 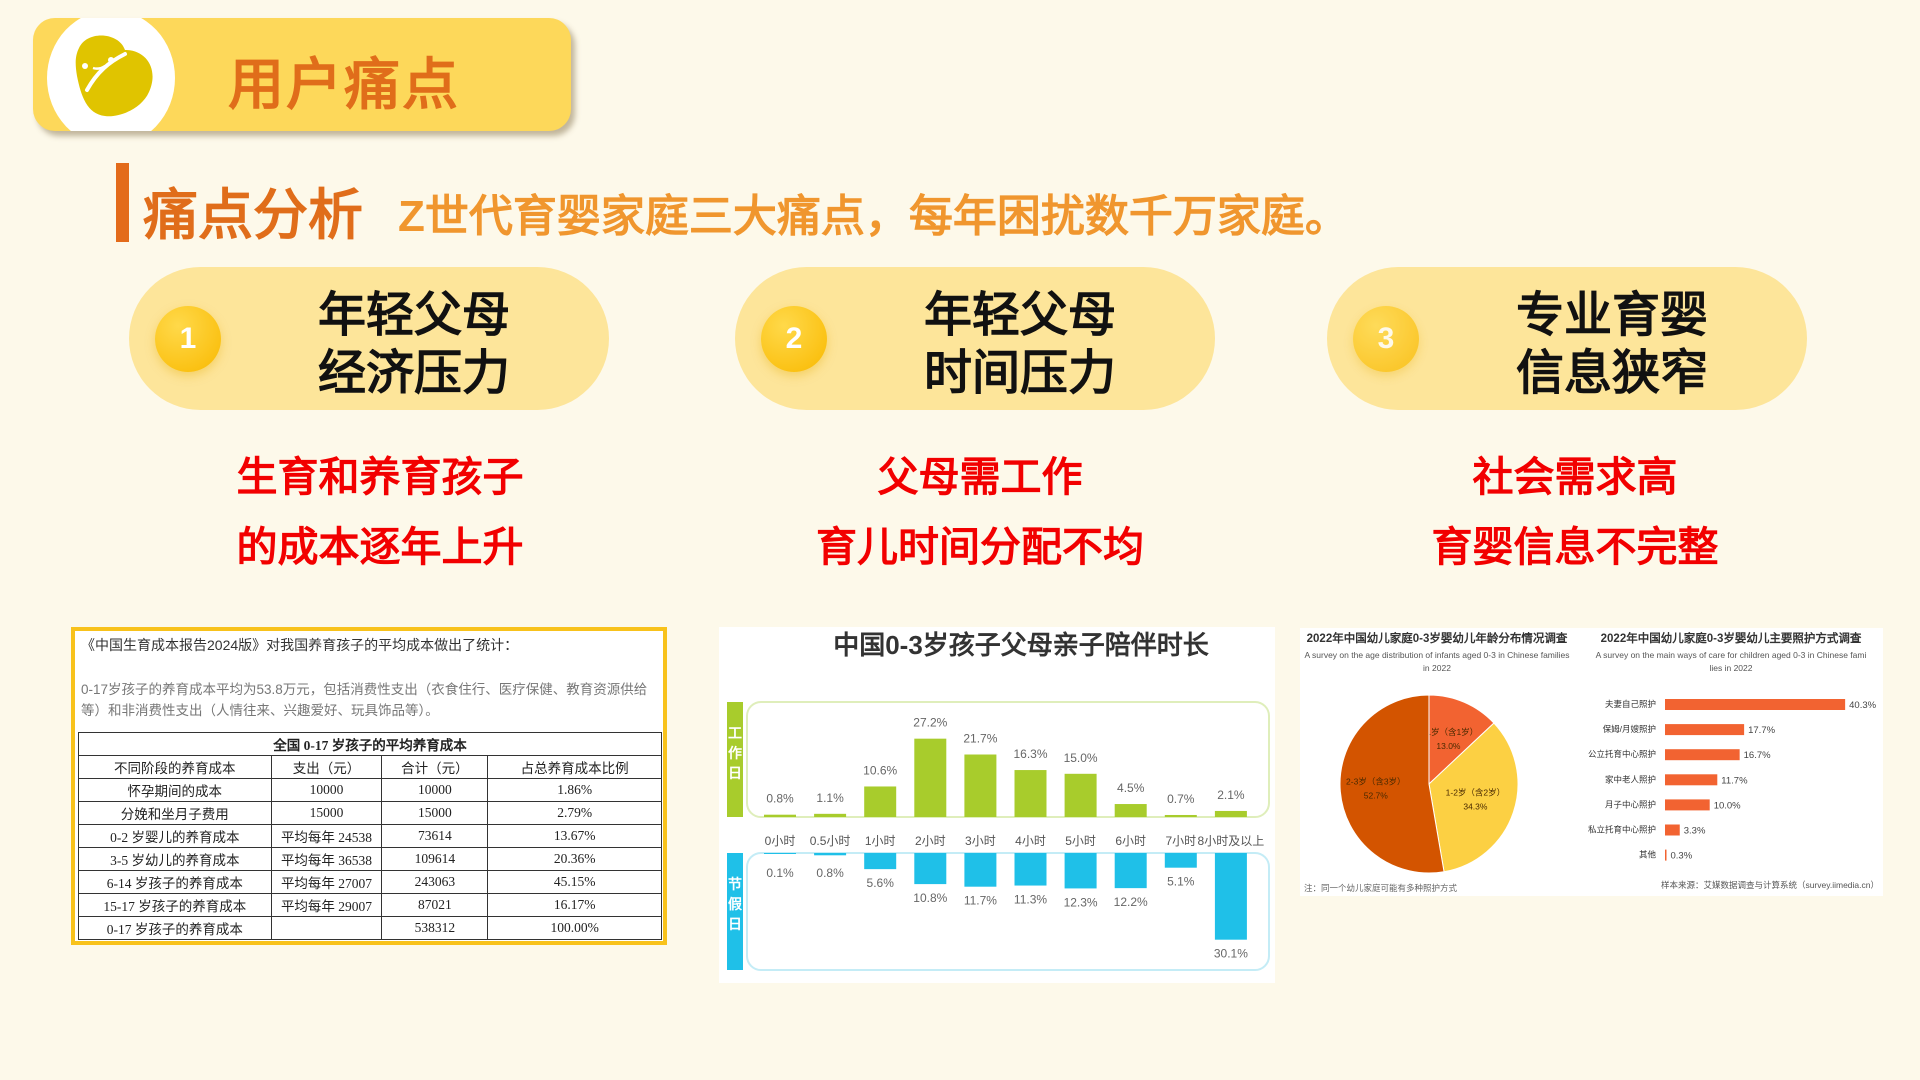 What do you see at coordinates (435, 859) in the screenshot?
I see `table-cell: 109614` at bounding box center [435, 859].